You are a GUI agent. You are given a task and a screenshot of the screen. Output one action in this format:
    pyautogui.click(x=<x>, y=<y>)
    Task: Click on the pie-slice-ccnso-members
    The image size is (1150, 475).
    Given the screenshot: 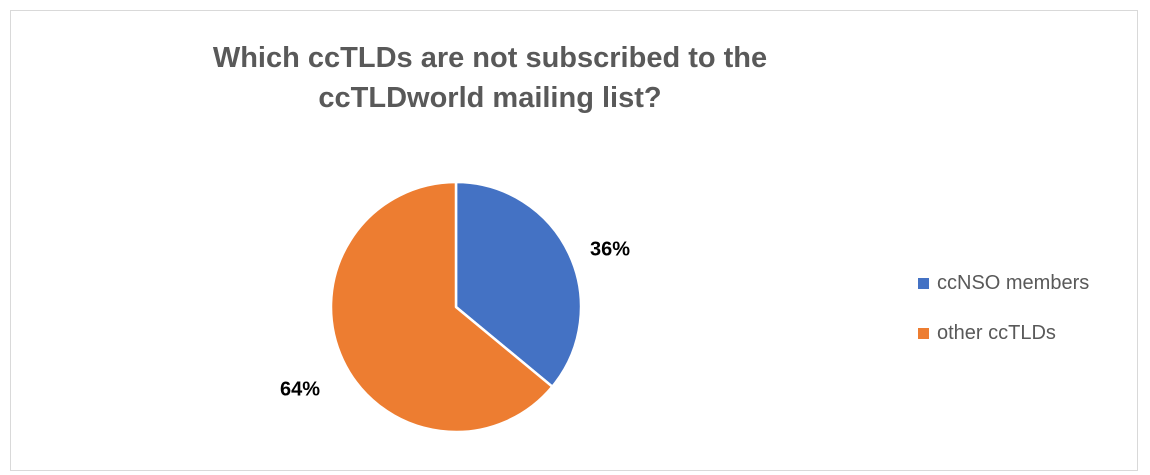 What is the action you would take?
    pyautogui.click(x=518, y=284)
    